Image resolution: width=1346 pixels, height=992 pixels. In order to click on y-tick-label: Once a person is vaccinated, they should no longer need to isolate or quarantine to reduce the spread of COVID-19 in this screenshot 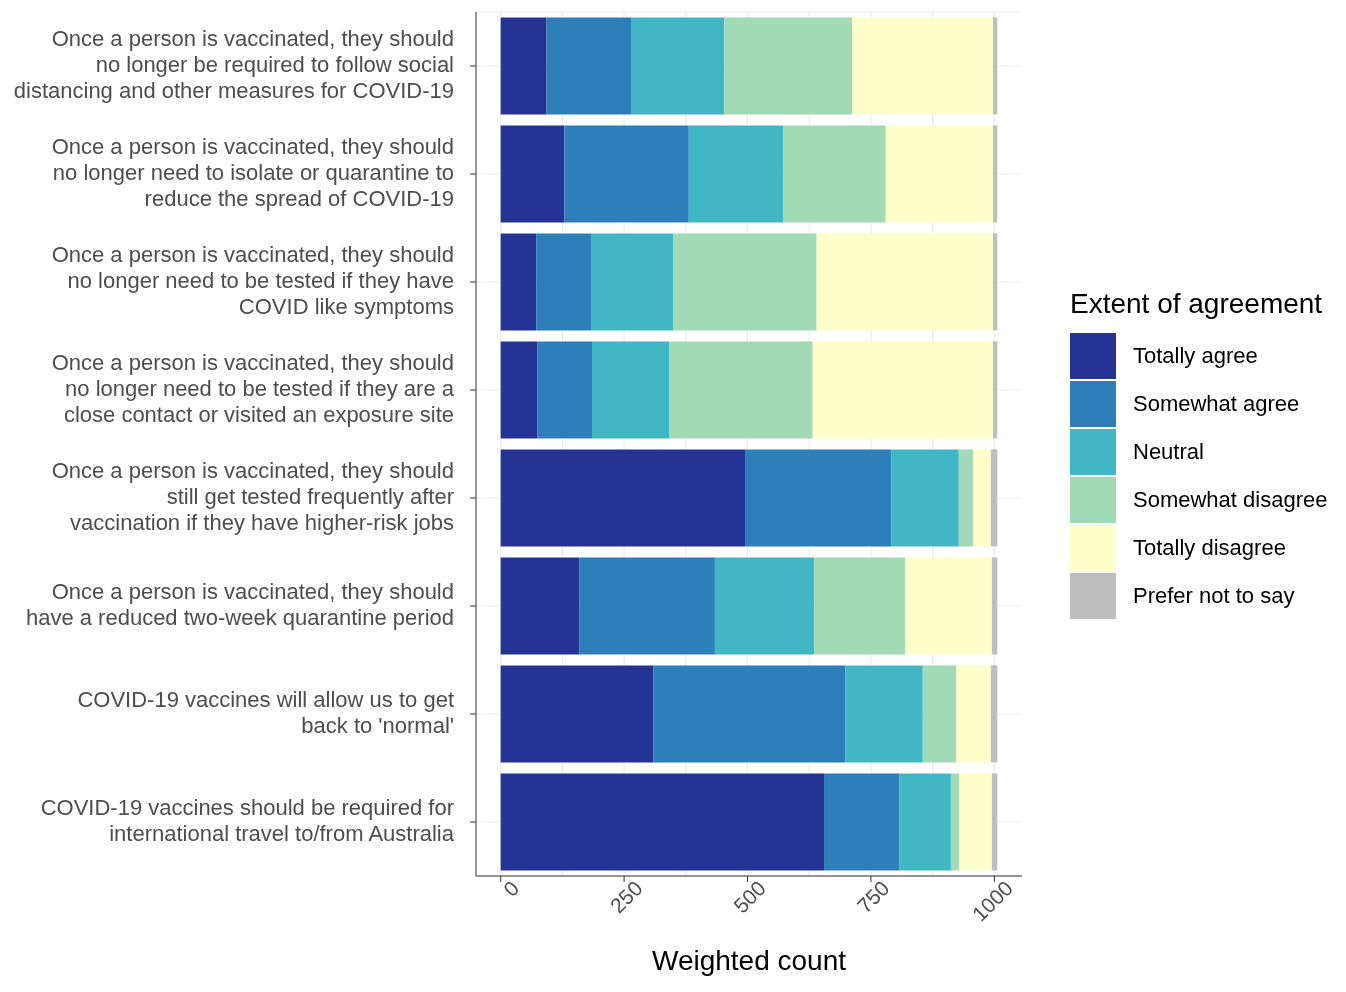, I will do `click(252, 172)`.